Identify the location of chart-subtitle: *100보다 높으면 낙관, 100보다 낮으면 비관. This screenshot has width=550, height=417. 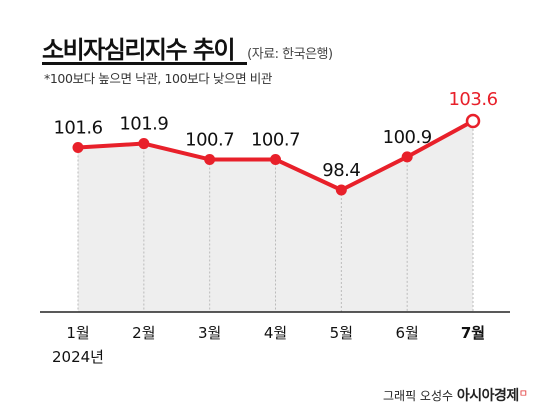
(158, 78).